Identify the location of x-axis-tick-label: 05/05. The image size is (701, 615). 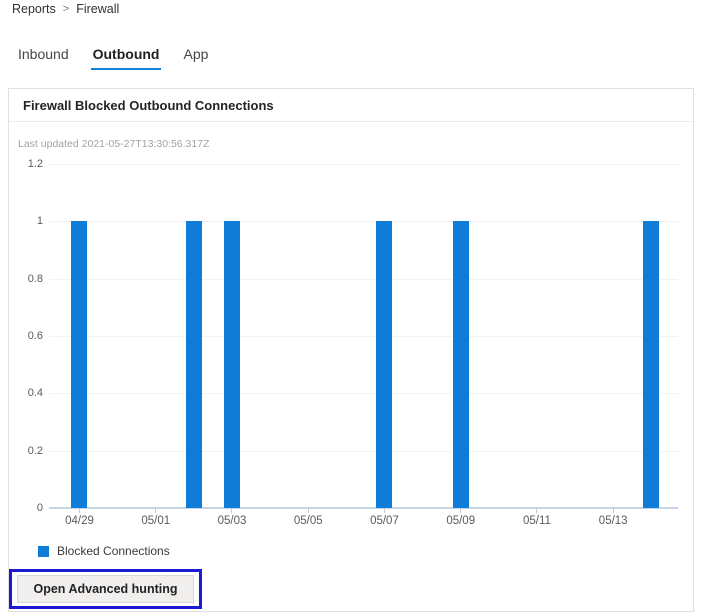
(308, 521).